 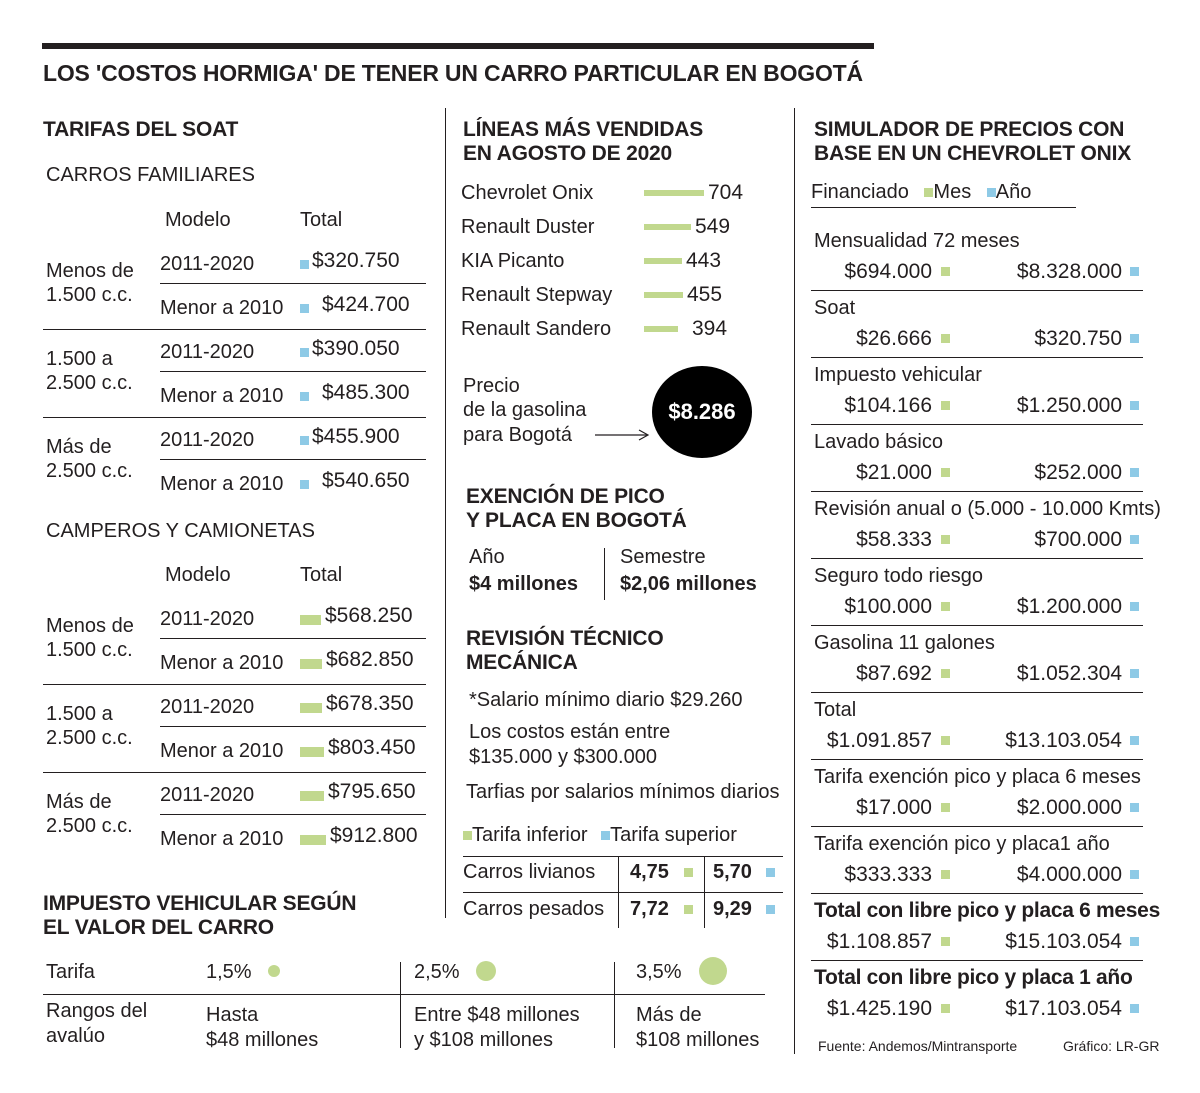 I want to click on revision-superior-value: 9,29, so click(x=732, y=909).